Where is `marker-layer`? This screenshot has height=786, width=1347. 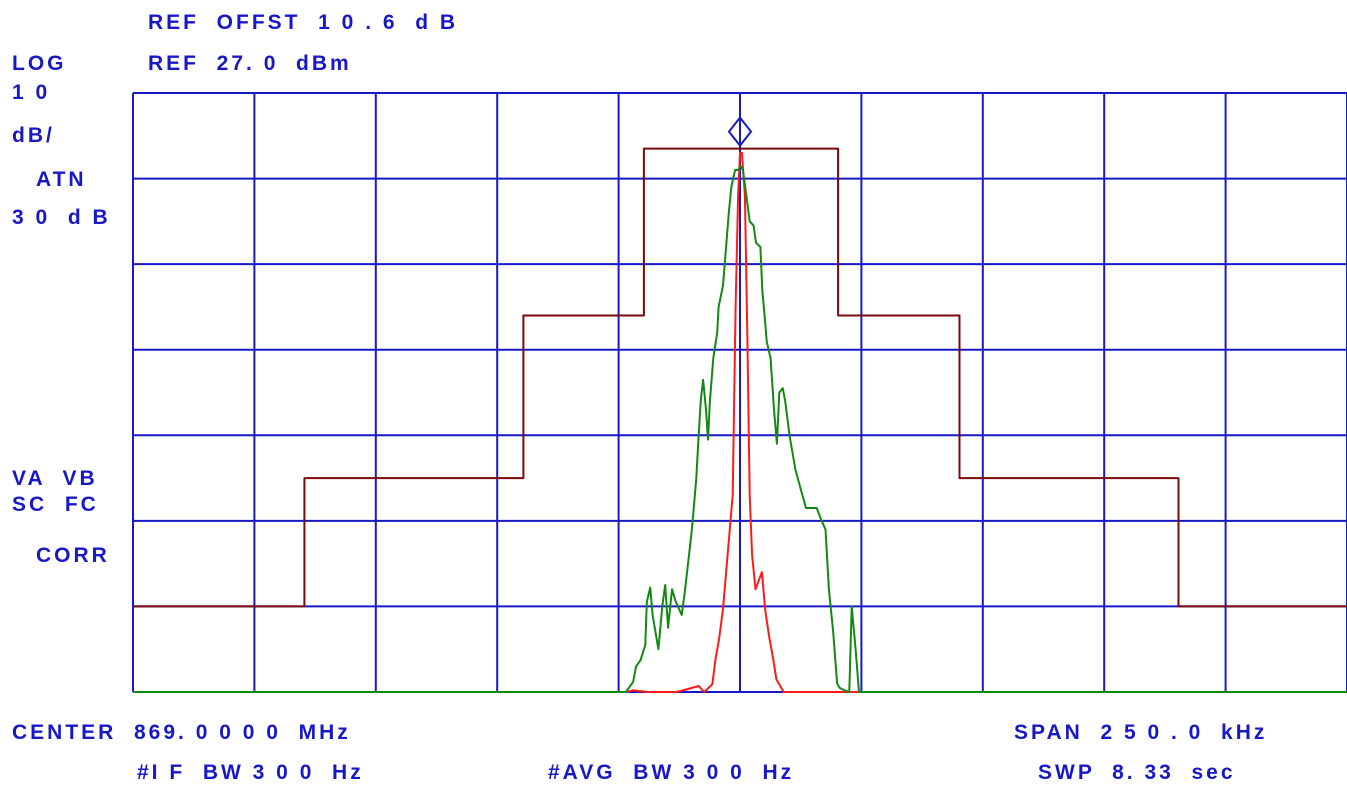 marker-layer is located at coordinates (740, 132).